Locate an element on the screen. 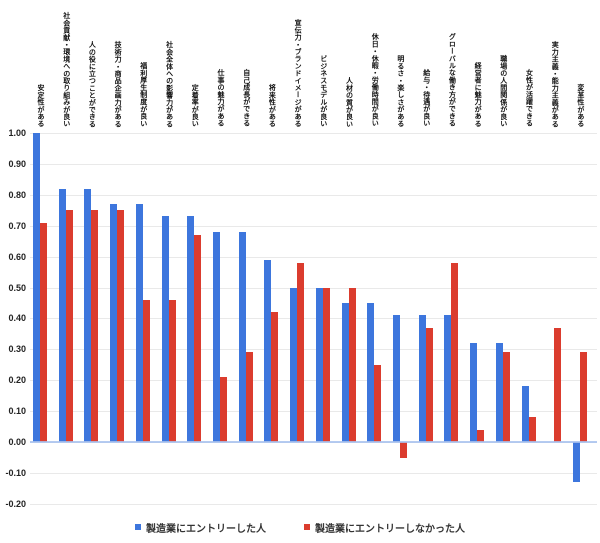  category-label: 社会全体への影響力がある is located at coordinates (169, 83).